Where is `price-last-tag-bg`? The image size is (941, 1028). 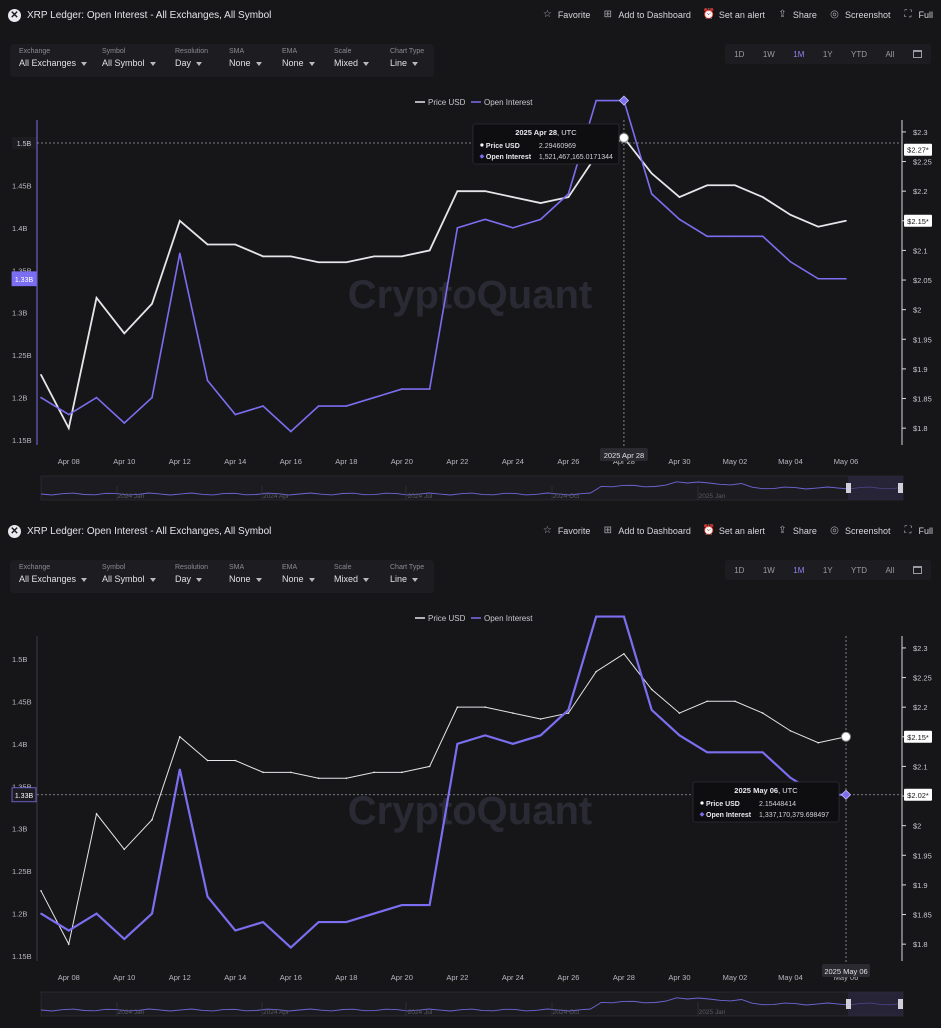
price-last-tag-bg is located at coordinates (918, 736).